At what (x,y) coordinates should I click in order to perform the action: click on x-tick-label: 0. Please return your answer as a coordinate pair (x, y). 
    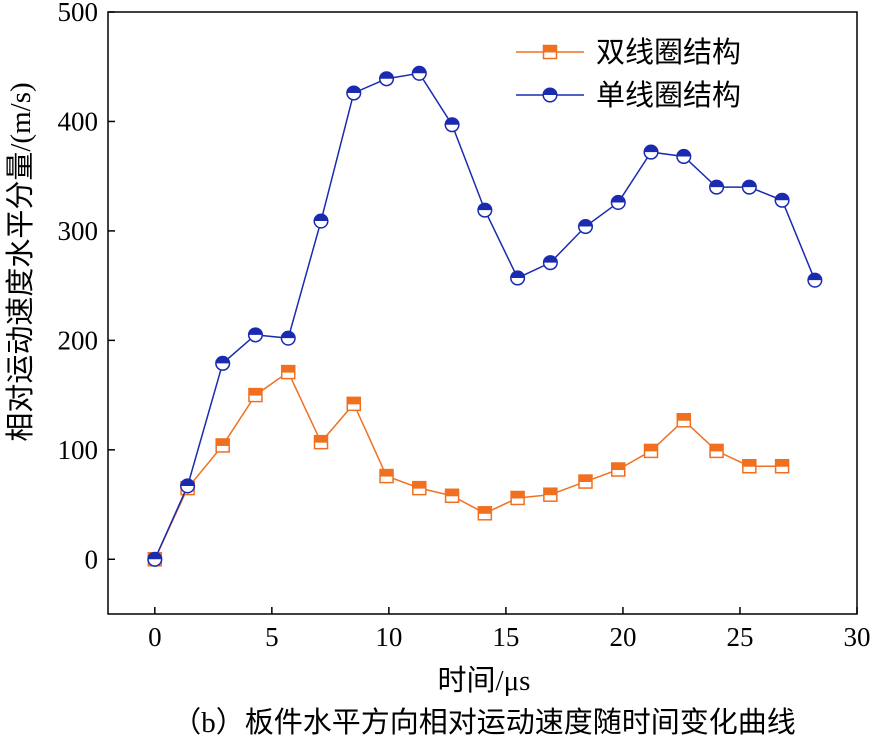
    Looking at the image, I should click on (155, 637).